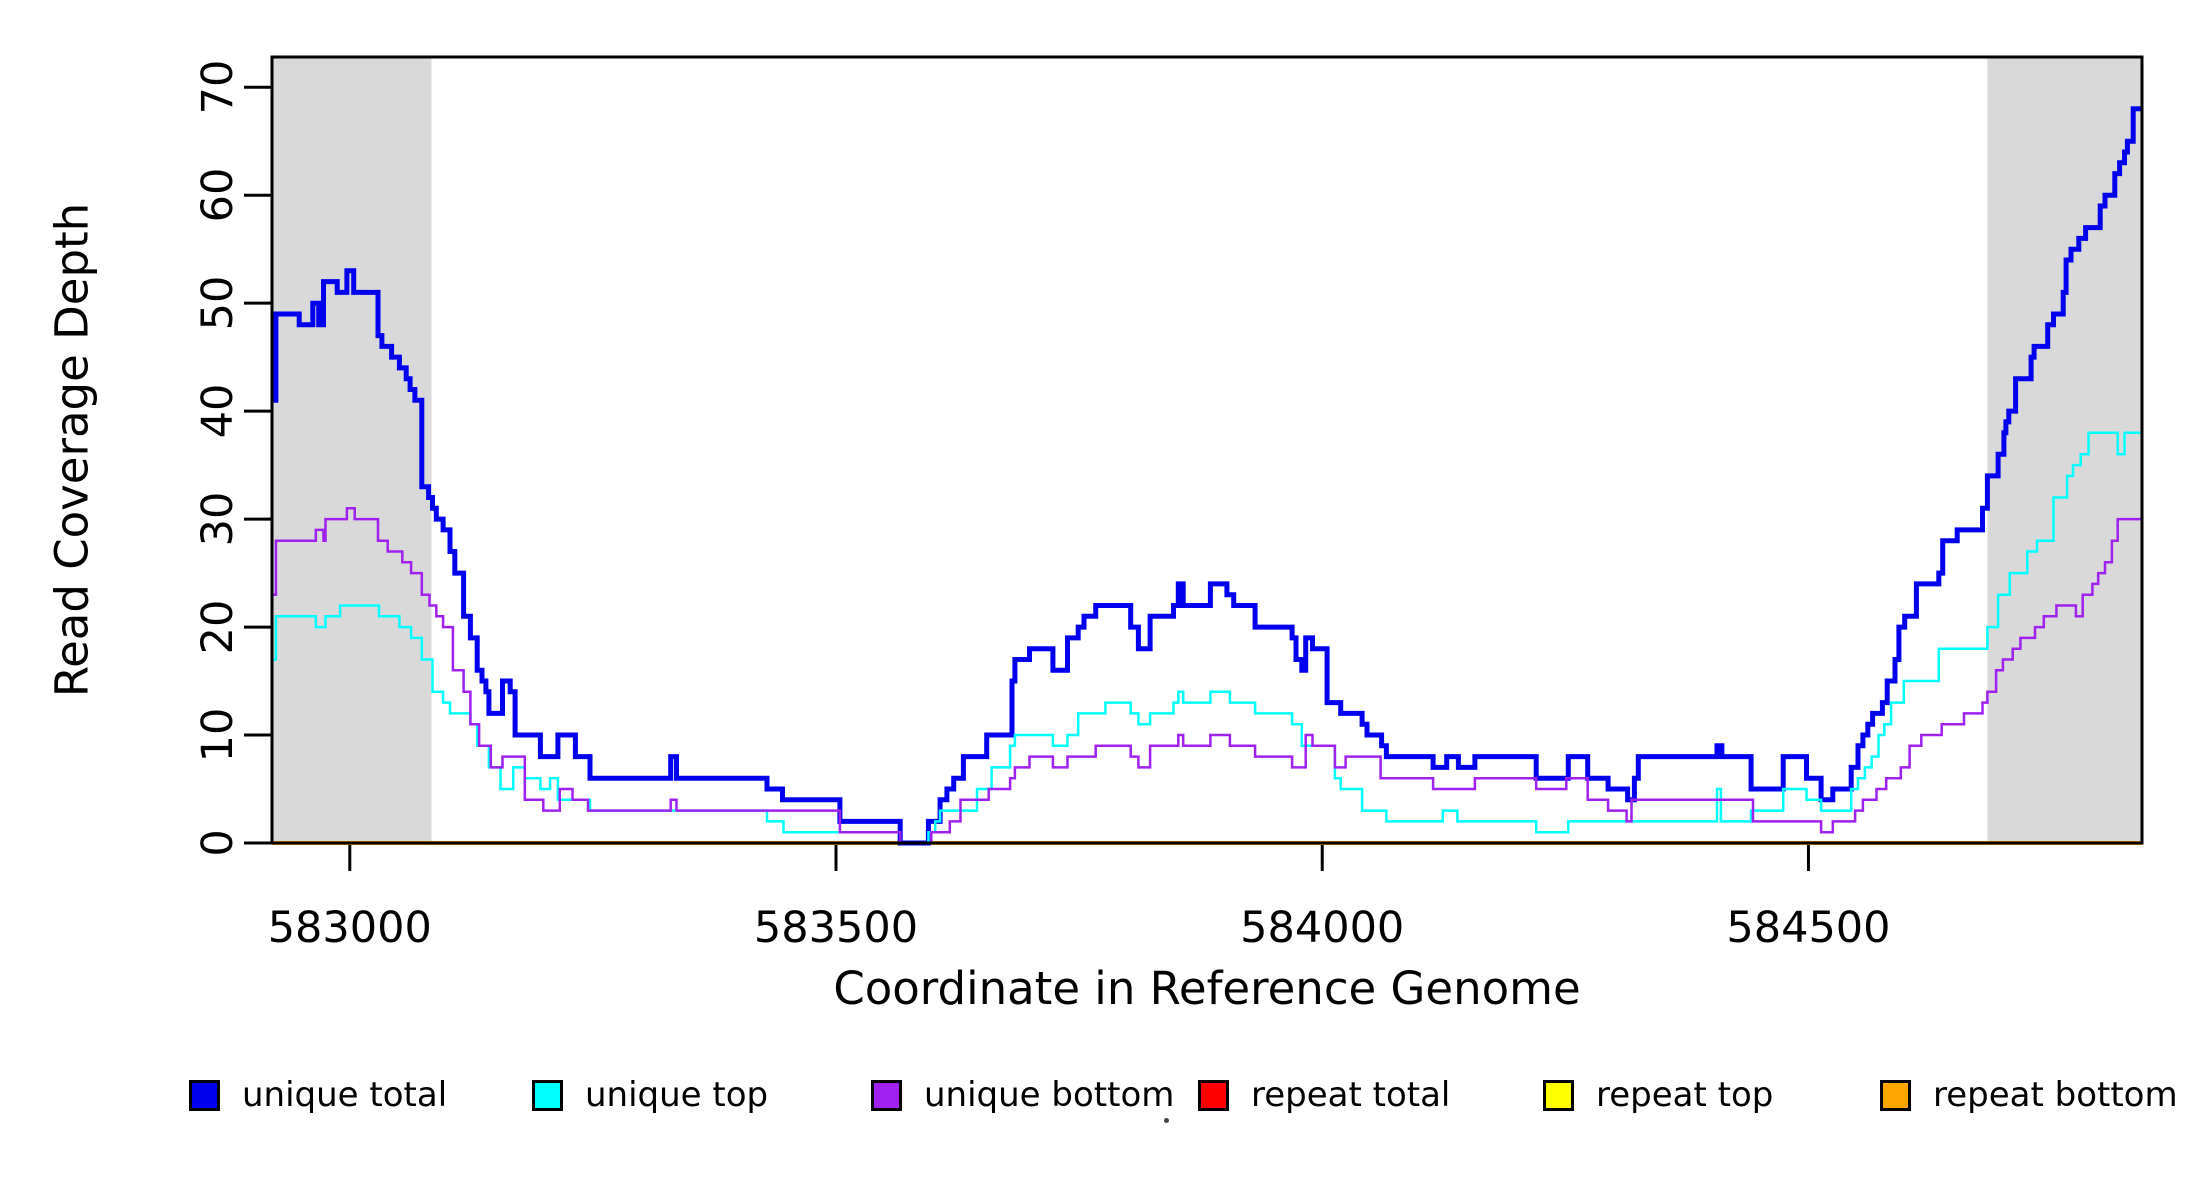 The width and height of the screenshot is (2200, 1200). I want to click on legend-label: unique top, so click(677, 1095).